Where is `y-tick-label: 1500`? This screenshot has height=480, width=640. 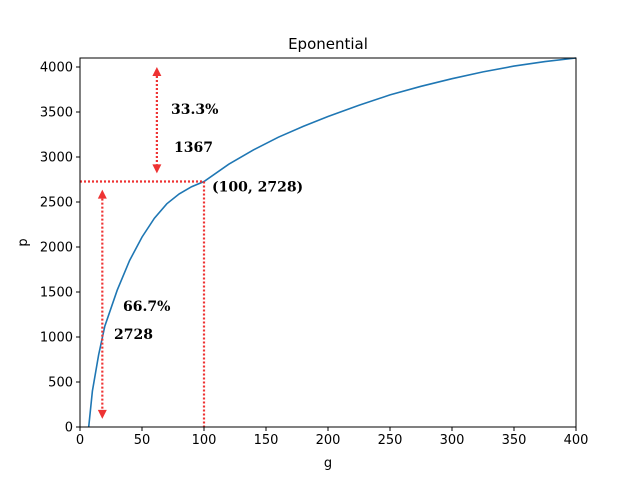 y-tick-label: 1500 is located at coordinates (56, 293).